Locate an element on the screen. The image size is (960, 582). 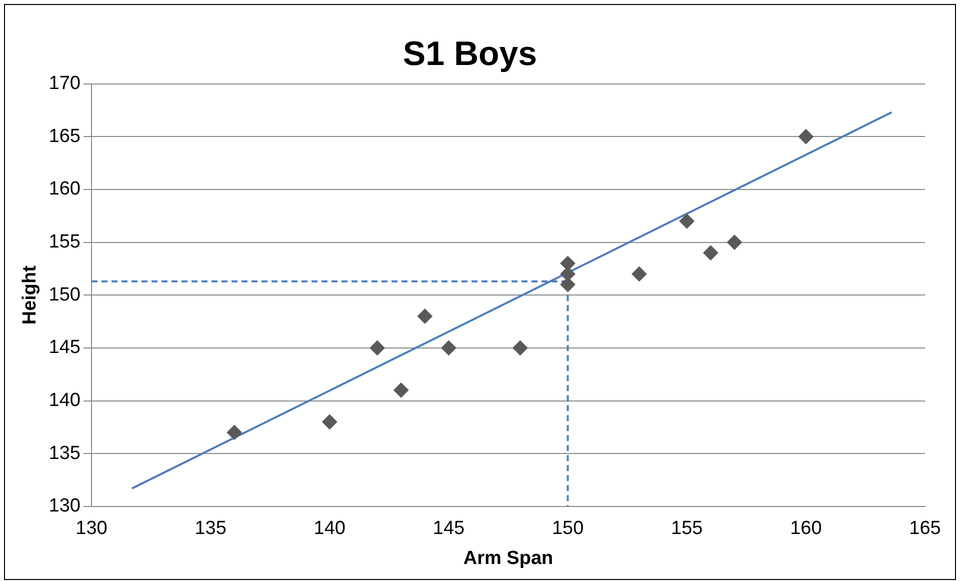
y-tick-label: 140 is located at coordinates (64, 400).